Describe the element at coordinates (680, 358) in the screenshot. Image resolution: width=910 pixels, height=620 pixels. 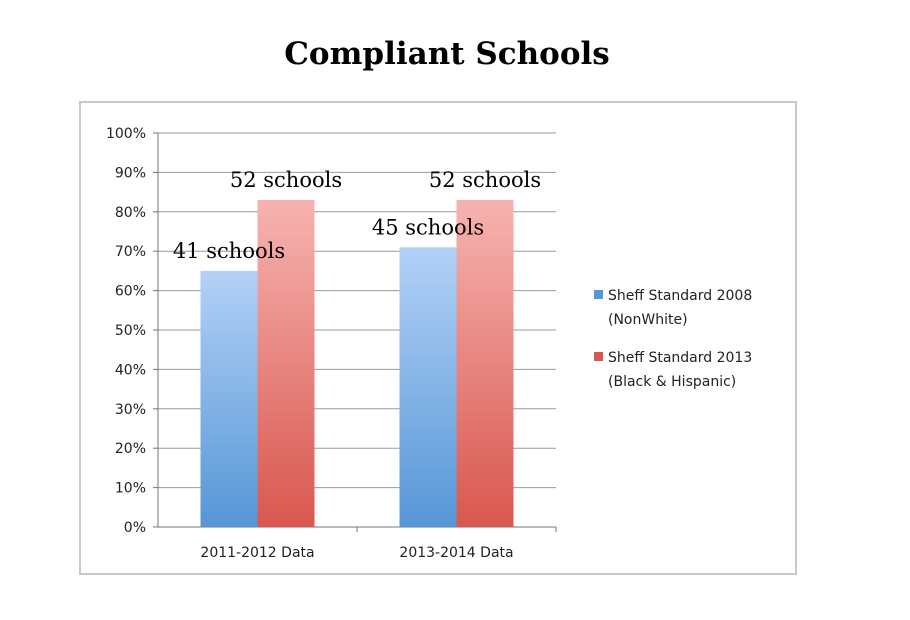
I see `legend-label: Sheff Standard 2013` at that location.